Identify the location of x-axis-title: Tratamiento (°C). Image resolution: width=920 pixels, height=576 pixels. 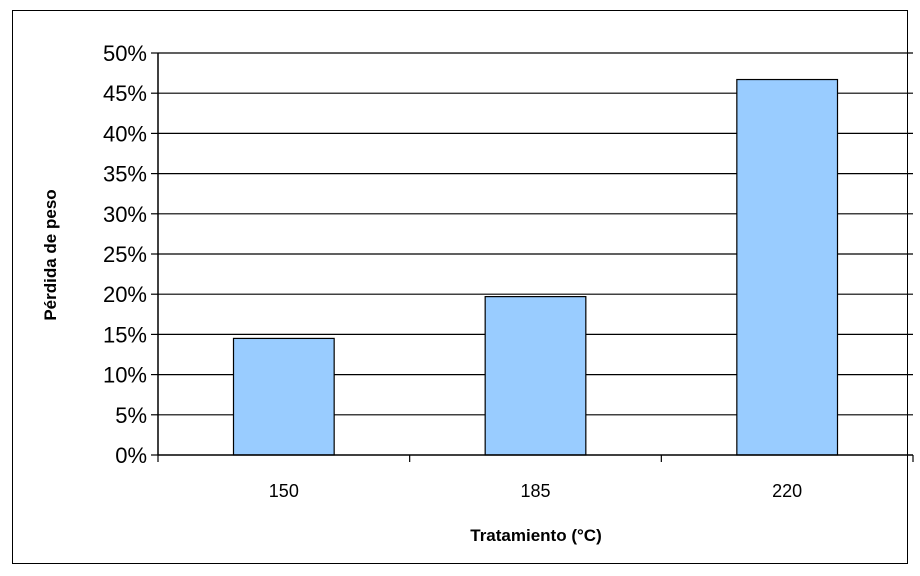
(535, 535).